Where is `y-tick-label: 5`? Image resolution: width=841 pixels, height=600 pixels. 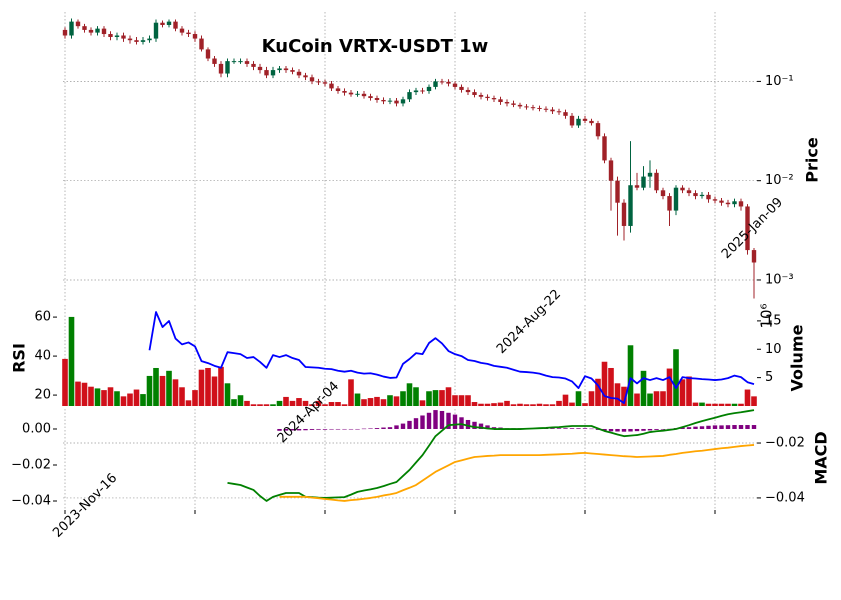 y-tick-label: 5 is located at coordinates (769, 377).